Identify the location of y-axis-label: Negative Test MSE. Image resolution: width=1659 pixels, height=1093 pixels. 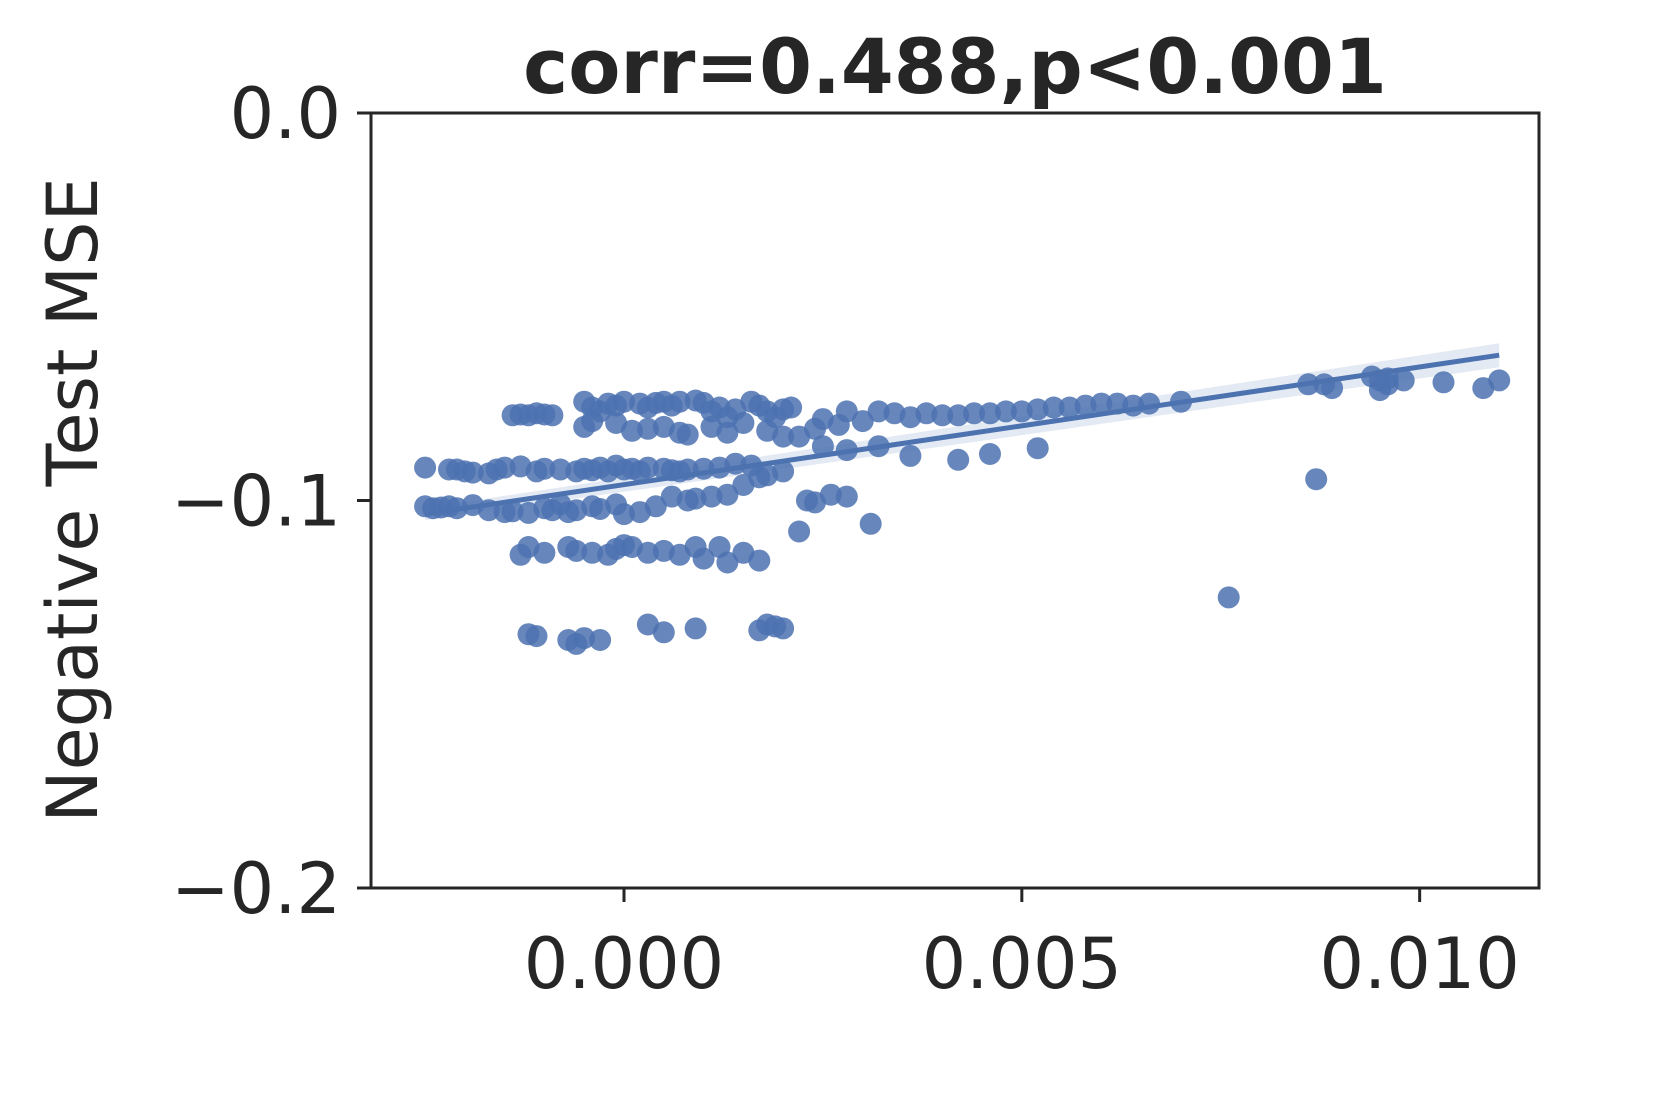
(73, 500).